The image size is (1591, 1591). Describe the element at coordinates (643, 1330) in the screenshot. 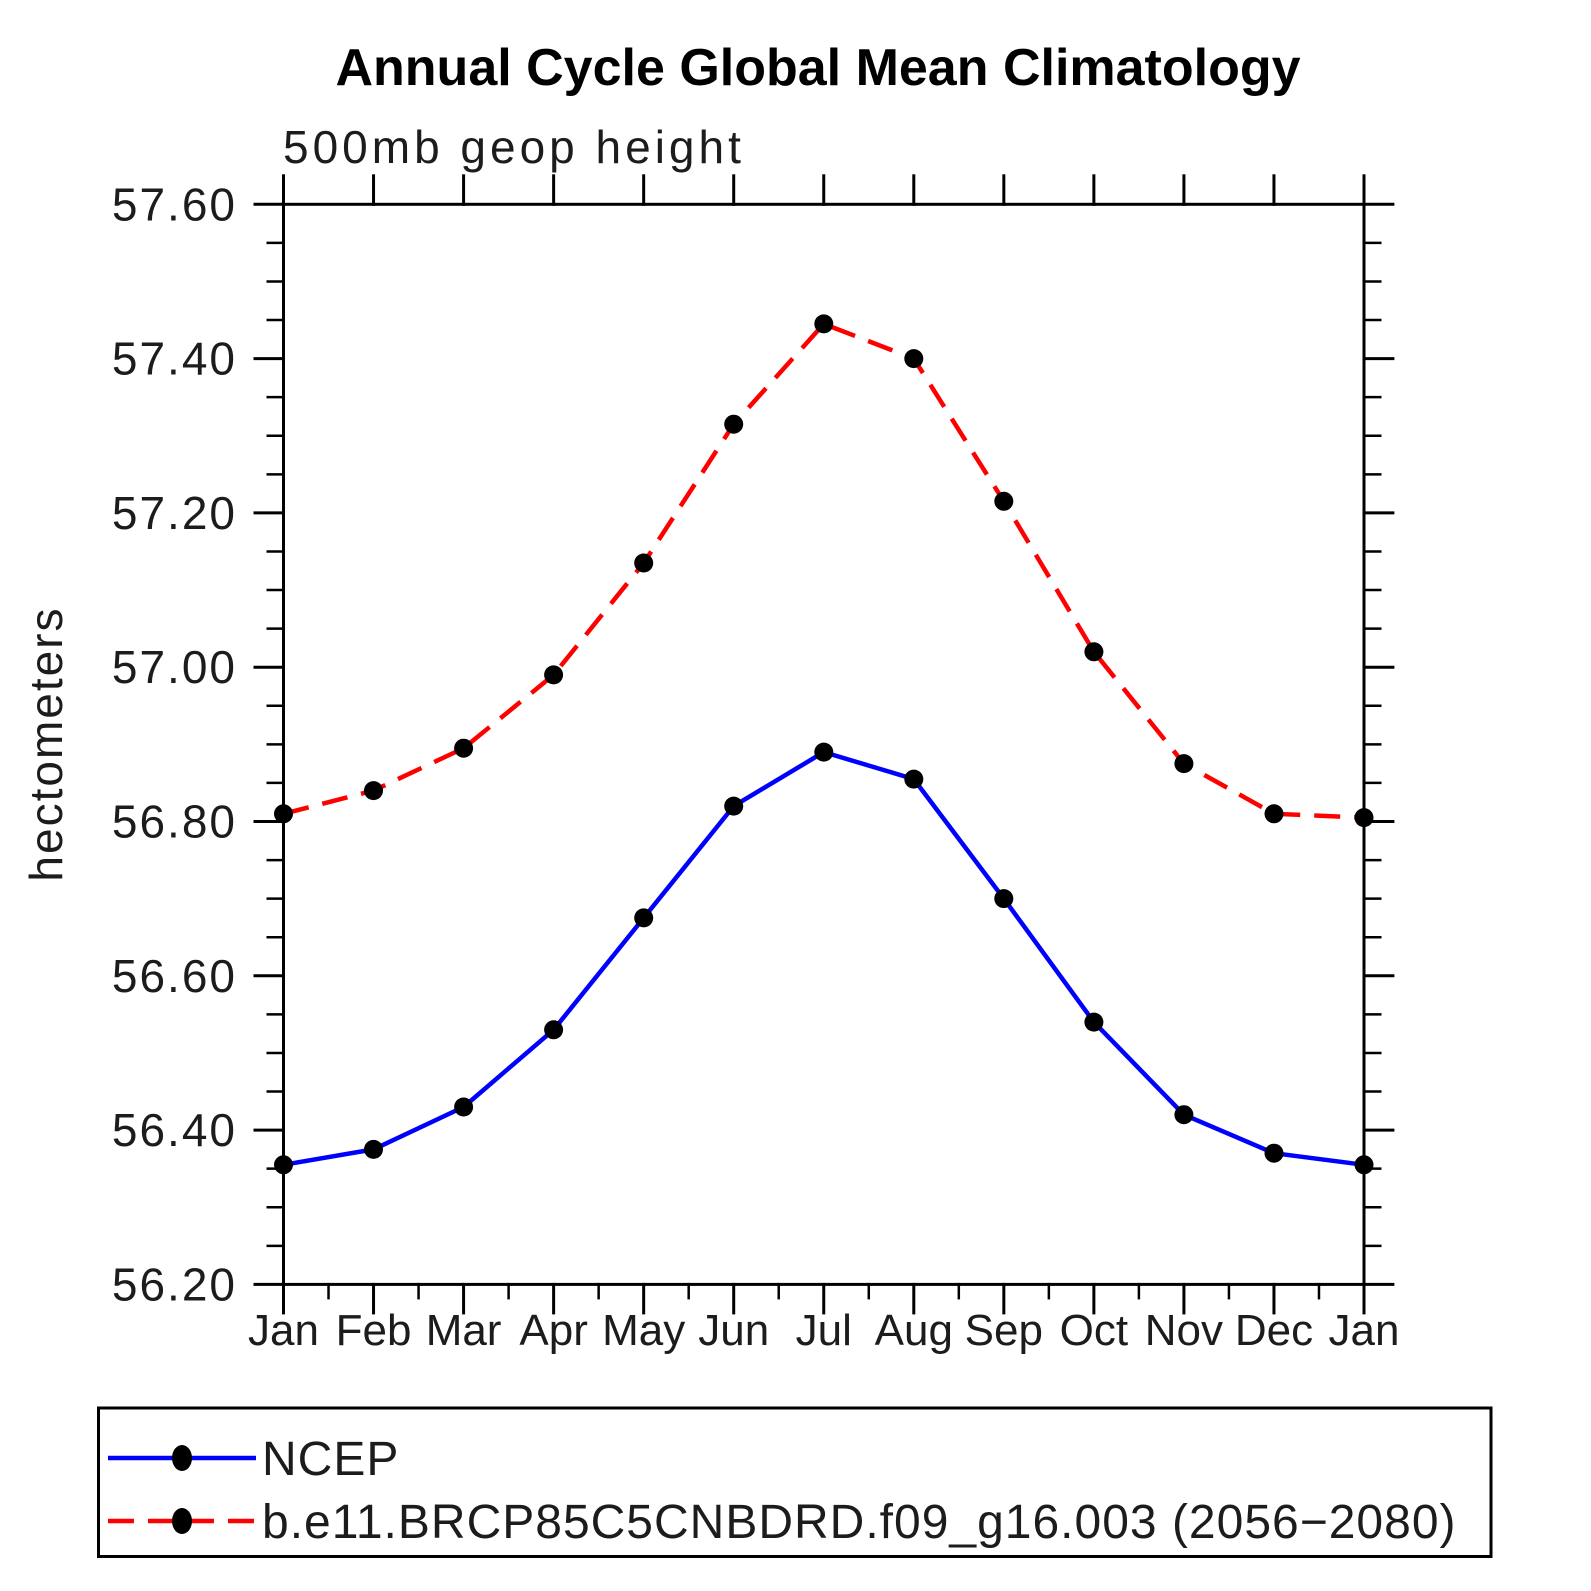

I see `x-tick-label: May` at that location.